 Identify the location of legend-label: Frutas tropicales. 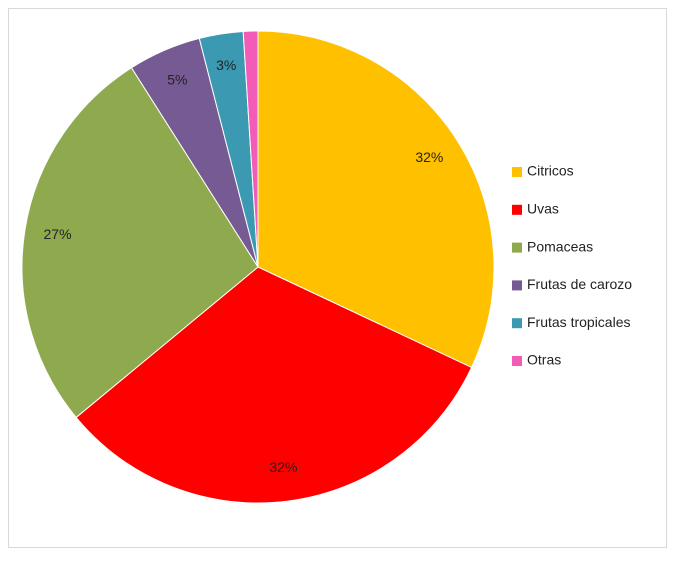
(578, 322).